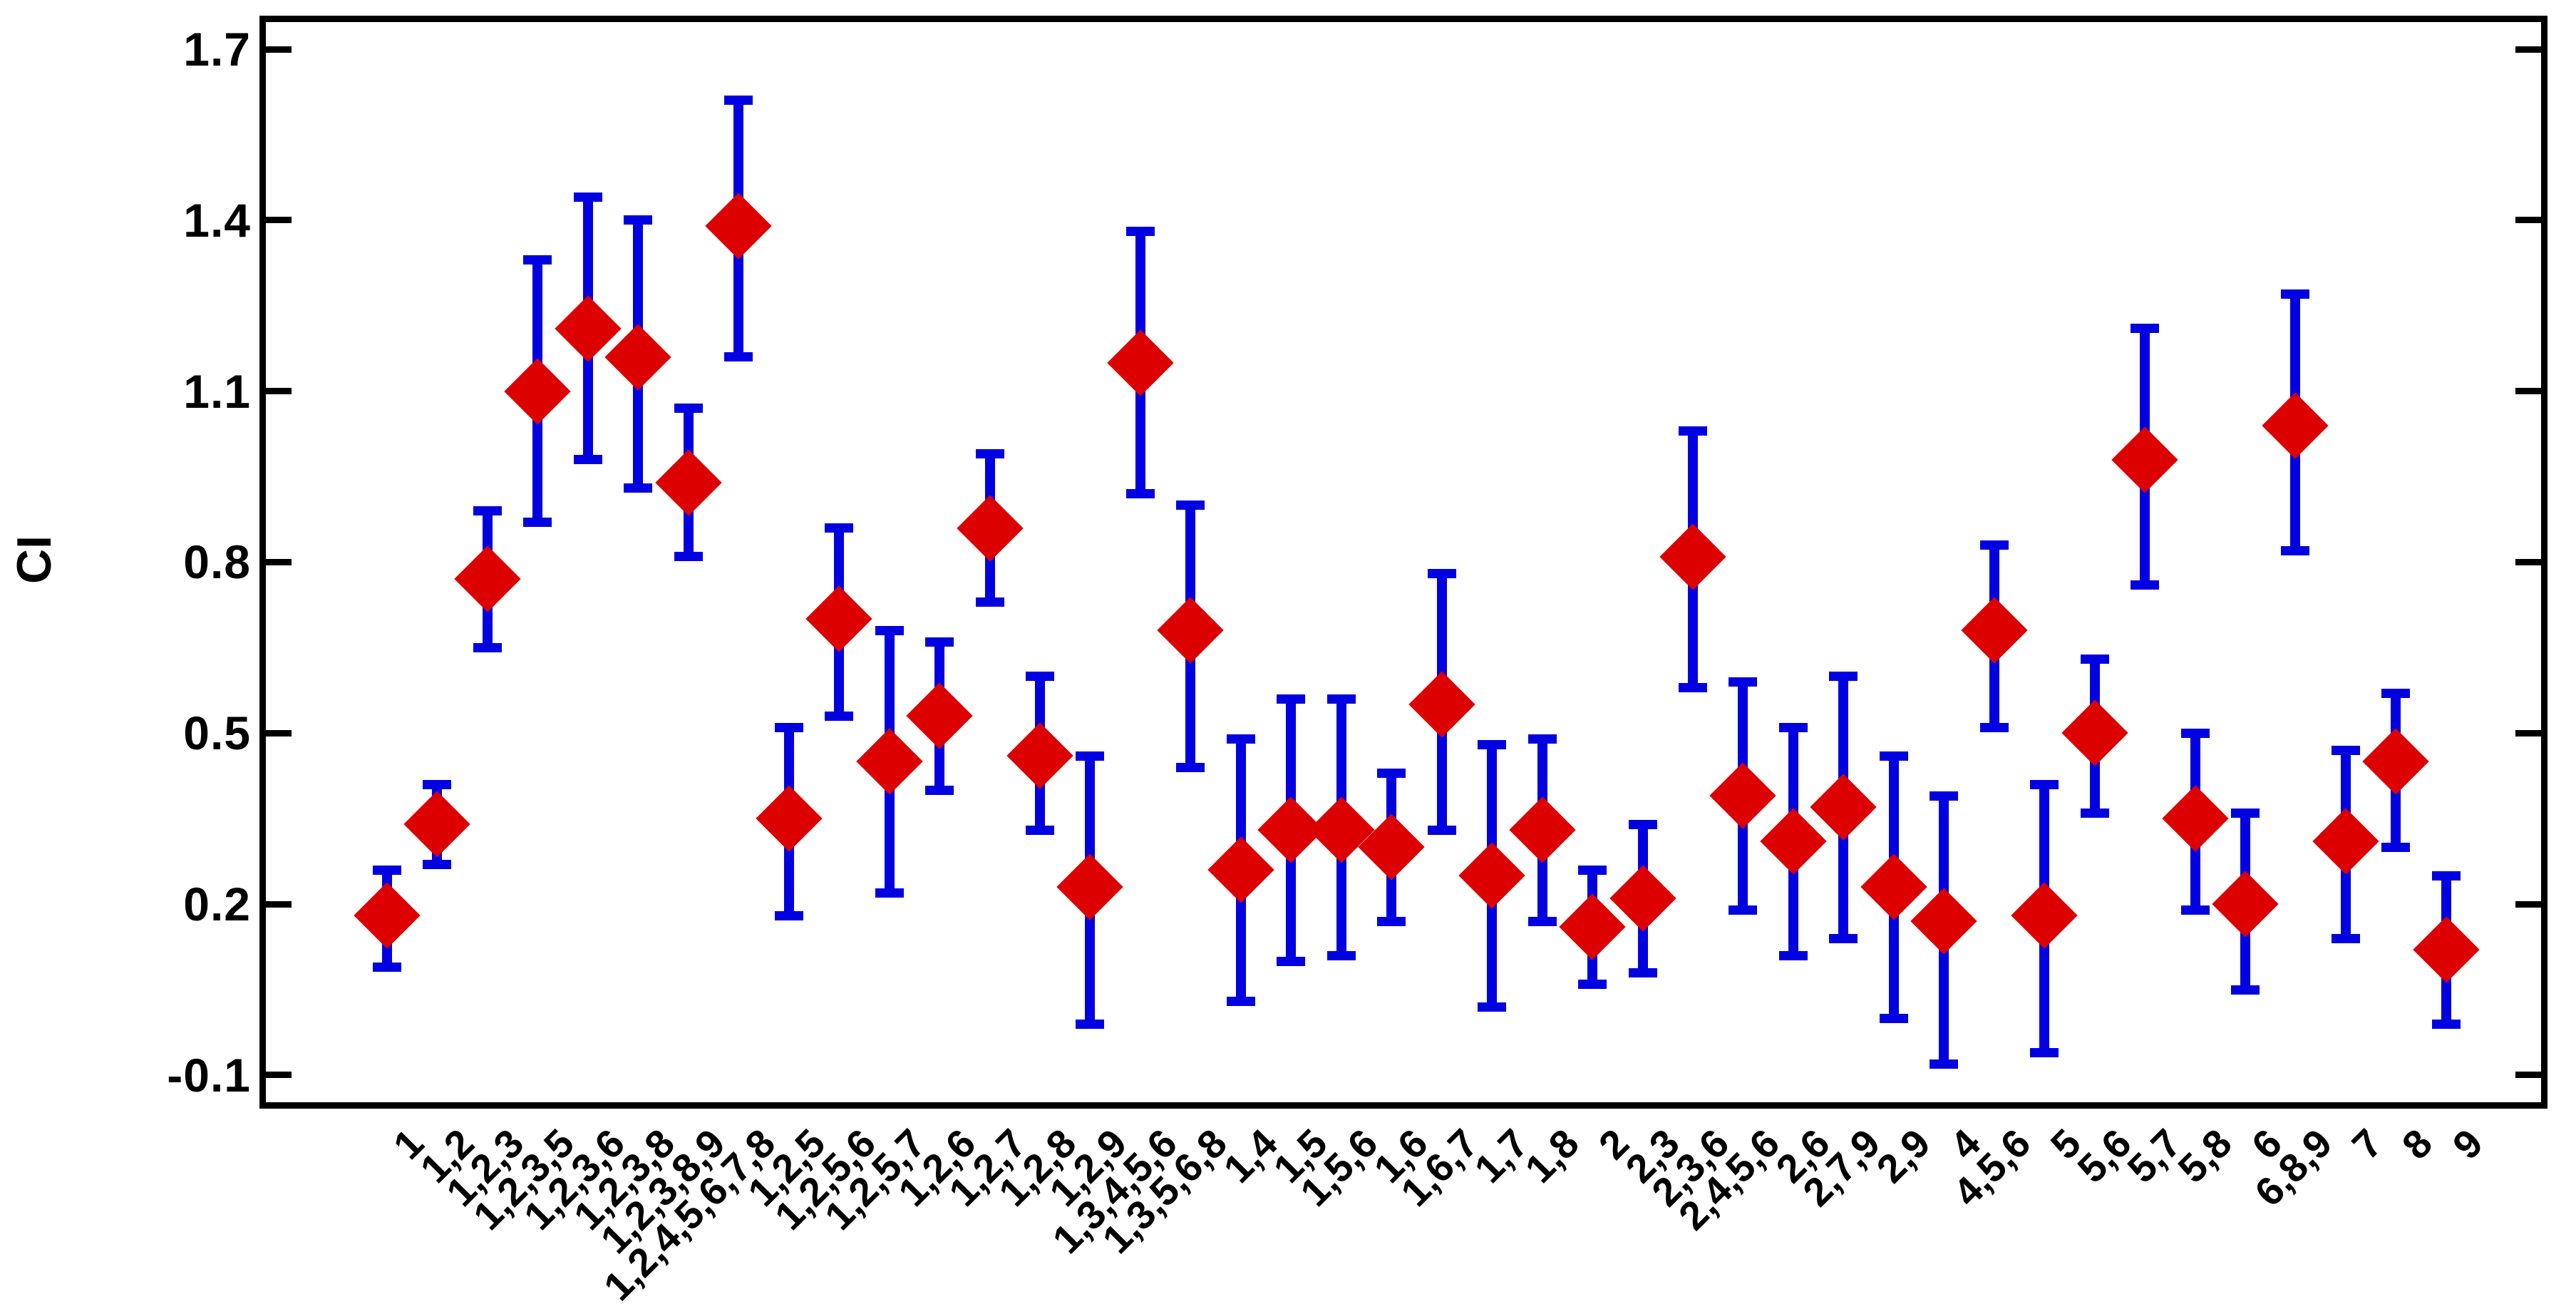  What do you see at coordinates (217, 733) in the screenshot?
I see `y-tick-label: 0.5` at bounding box center [217, 733].